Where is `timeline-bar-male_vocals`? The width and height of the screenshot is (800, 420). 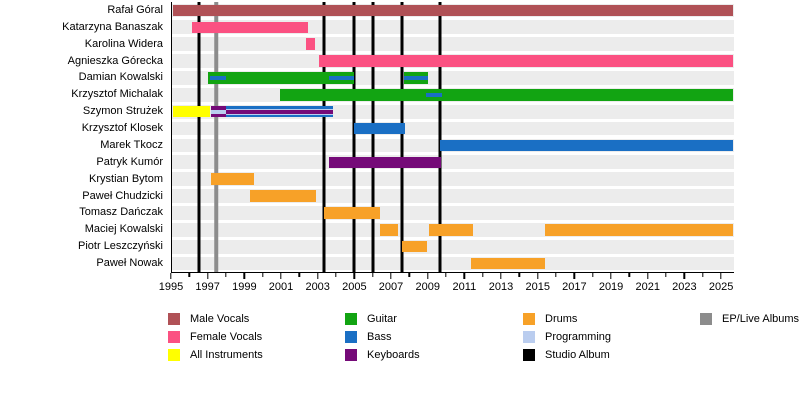
timeline-bar-male_vocals is located at coordinates (453, 10).